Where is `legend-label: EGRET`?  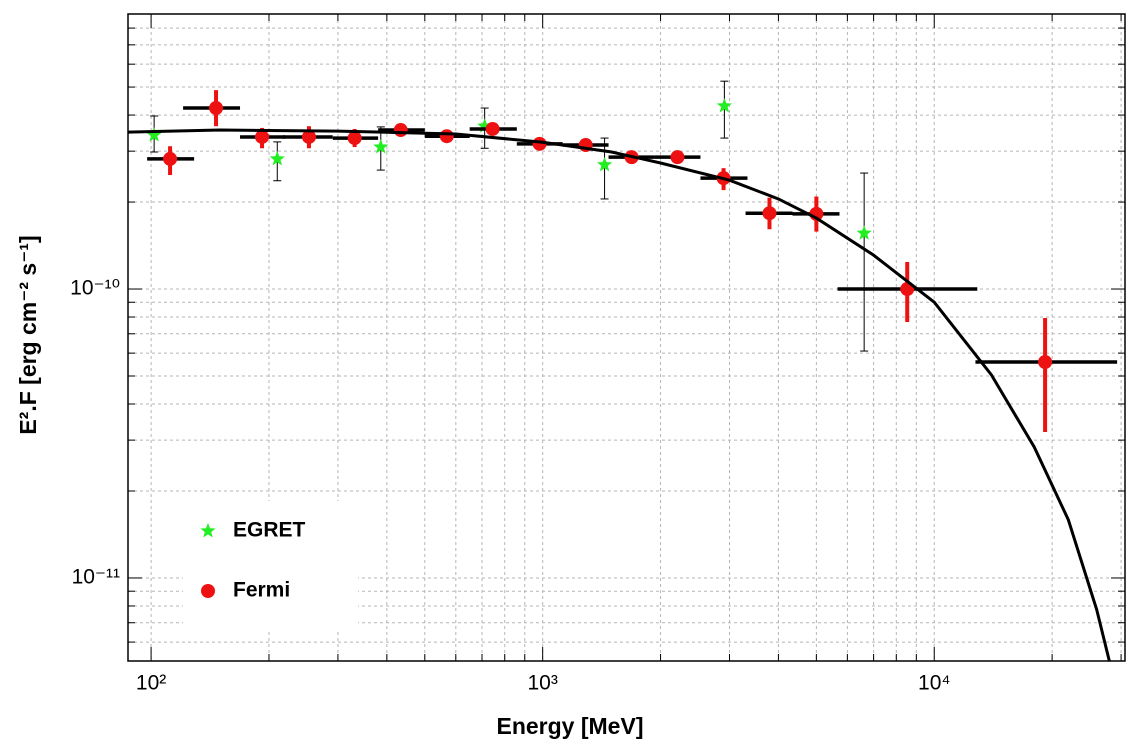 legend-label: EGRET is located at coordinates (269, 530).